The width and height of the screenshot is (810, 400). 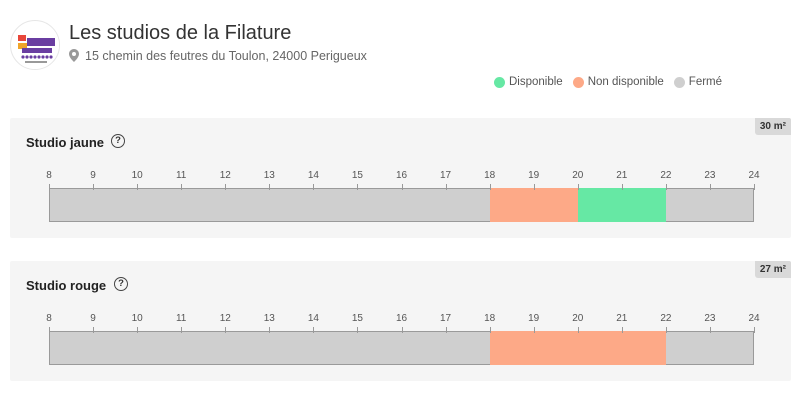 I want to click on map-pin-icon, so click(x=74, y=55).